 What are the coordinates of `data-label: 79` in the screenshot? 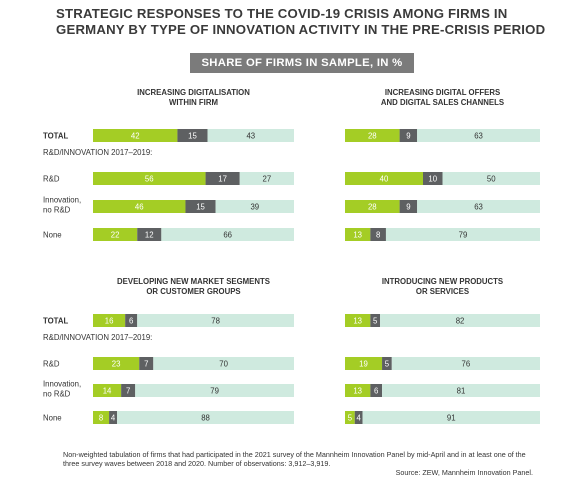 It's located at (214, 391).